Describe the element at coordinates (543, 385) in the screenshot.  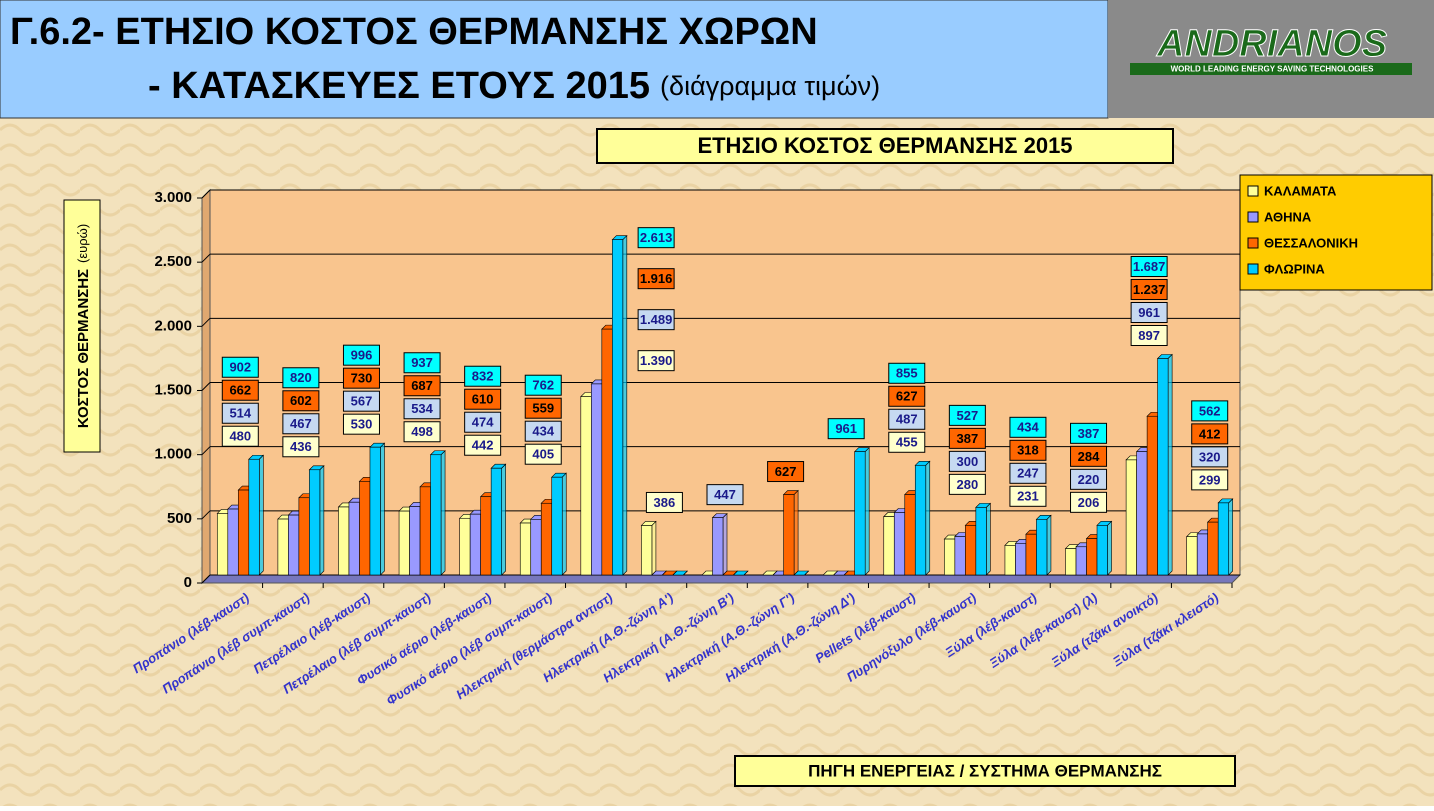
I see `value-label: 762` at that location.